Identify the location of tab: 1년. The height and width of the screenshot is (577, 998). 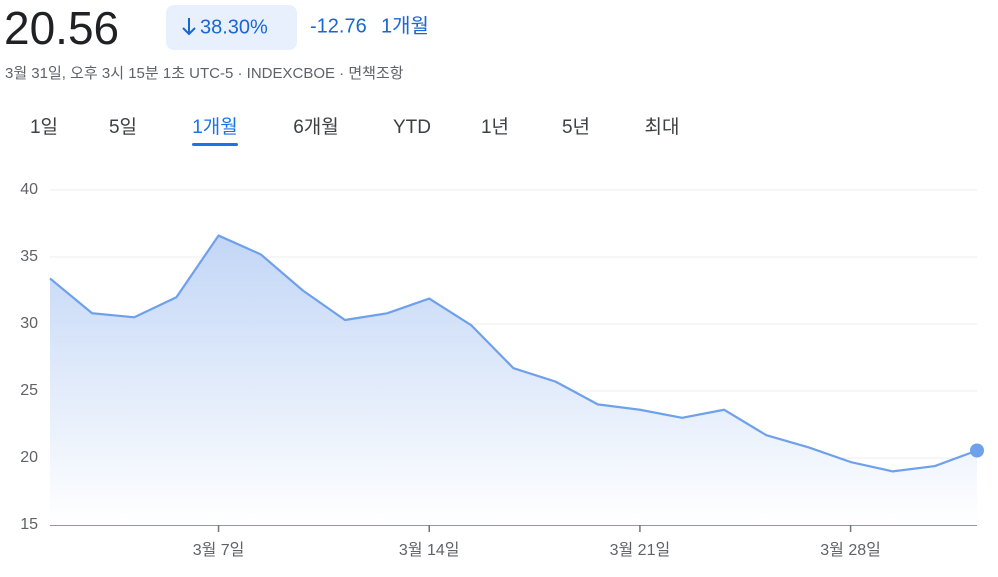
(495, 127).